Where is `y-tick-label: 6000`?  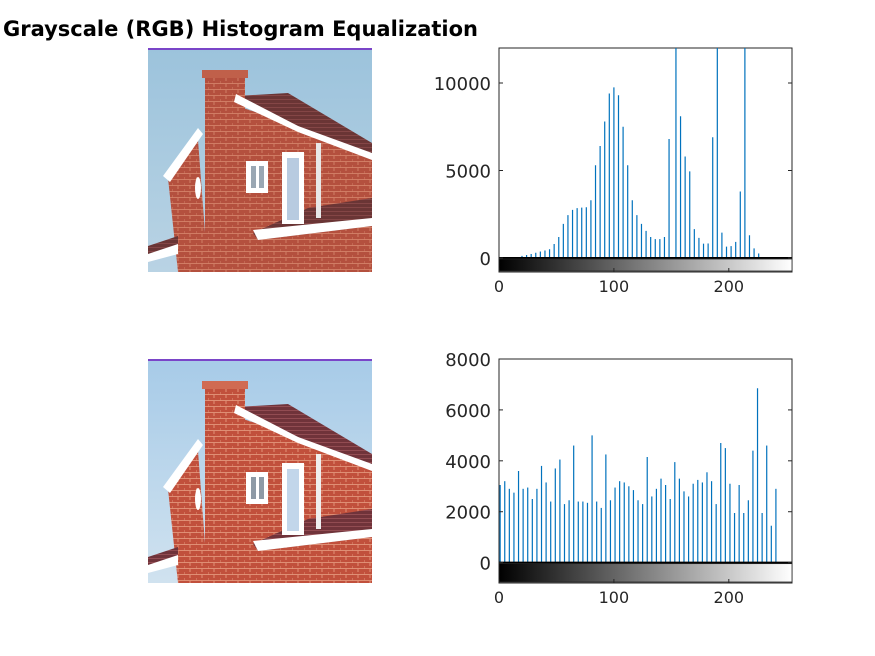
y-tick-label: 6000 is located at coordinates (468, 411).